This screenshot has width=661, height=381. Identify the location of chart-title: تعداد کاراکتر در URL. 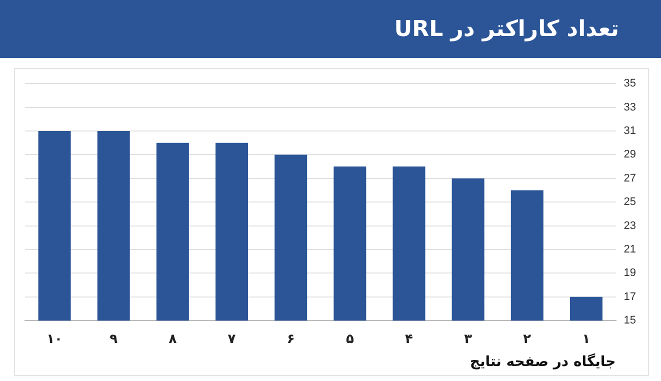
(506, 29).